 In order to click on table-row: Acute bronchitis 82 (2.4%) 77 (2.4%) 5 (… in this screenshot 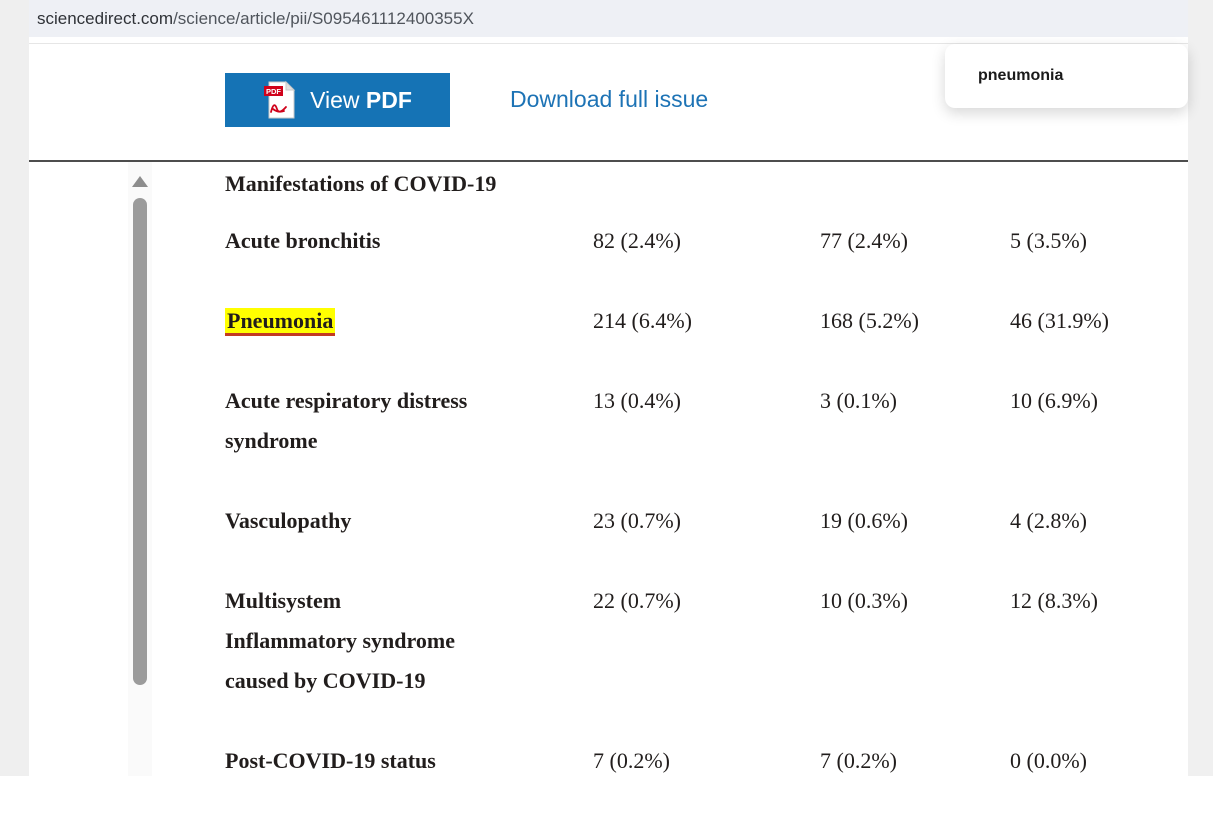, I will do `click(700, 241)`.